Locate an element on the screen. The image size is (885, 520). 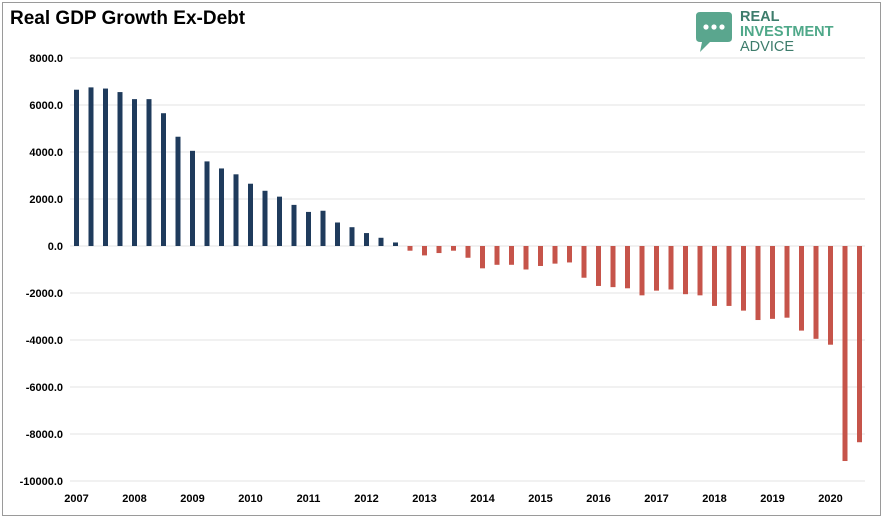
x-tick-label: 2013 is located at coordinates (424, 499).